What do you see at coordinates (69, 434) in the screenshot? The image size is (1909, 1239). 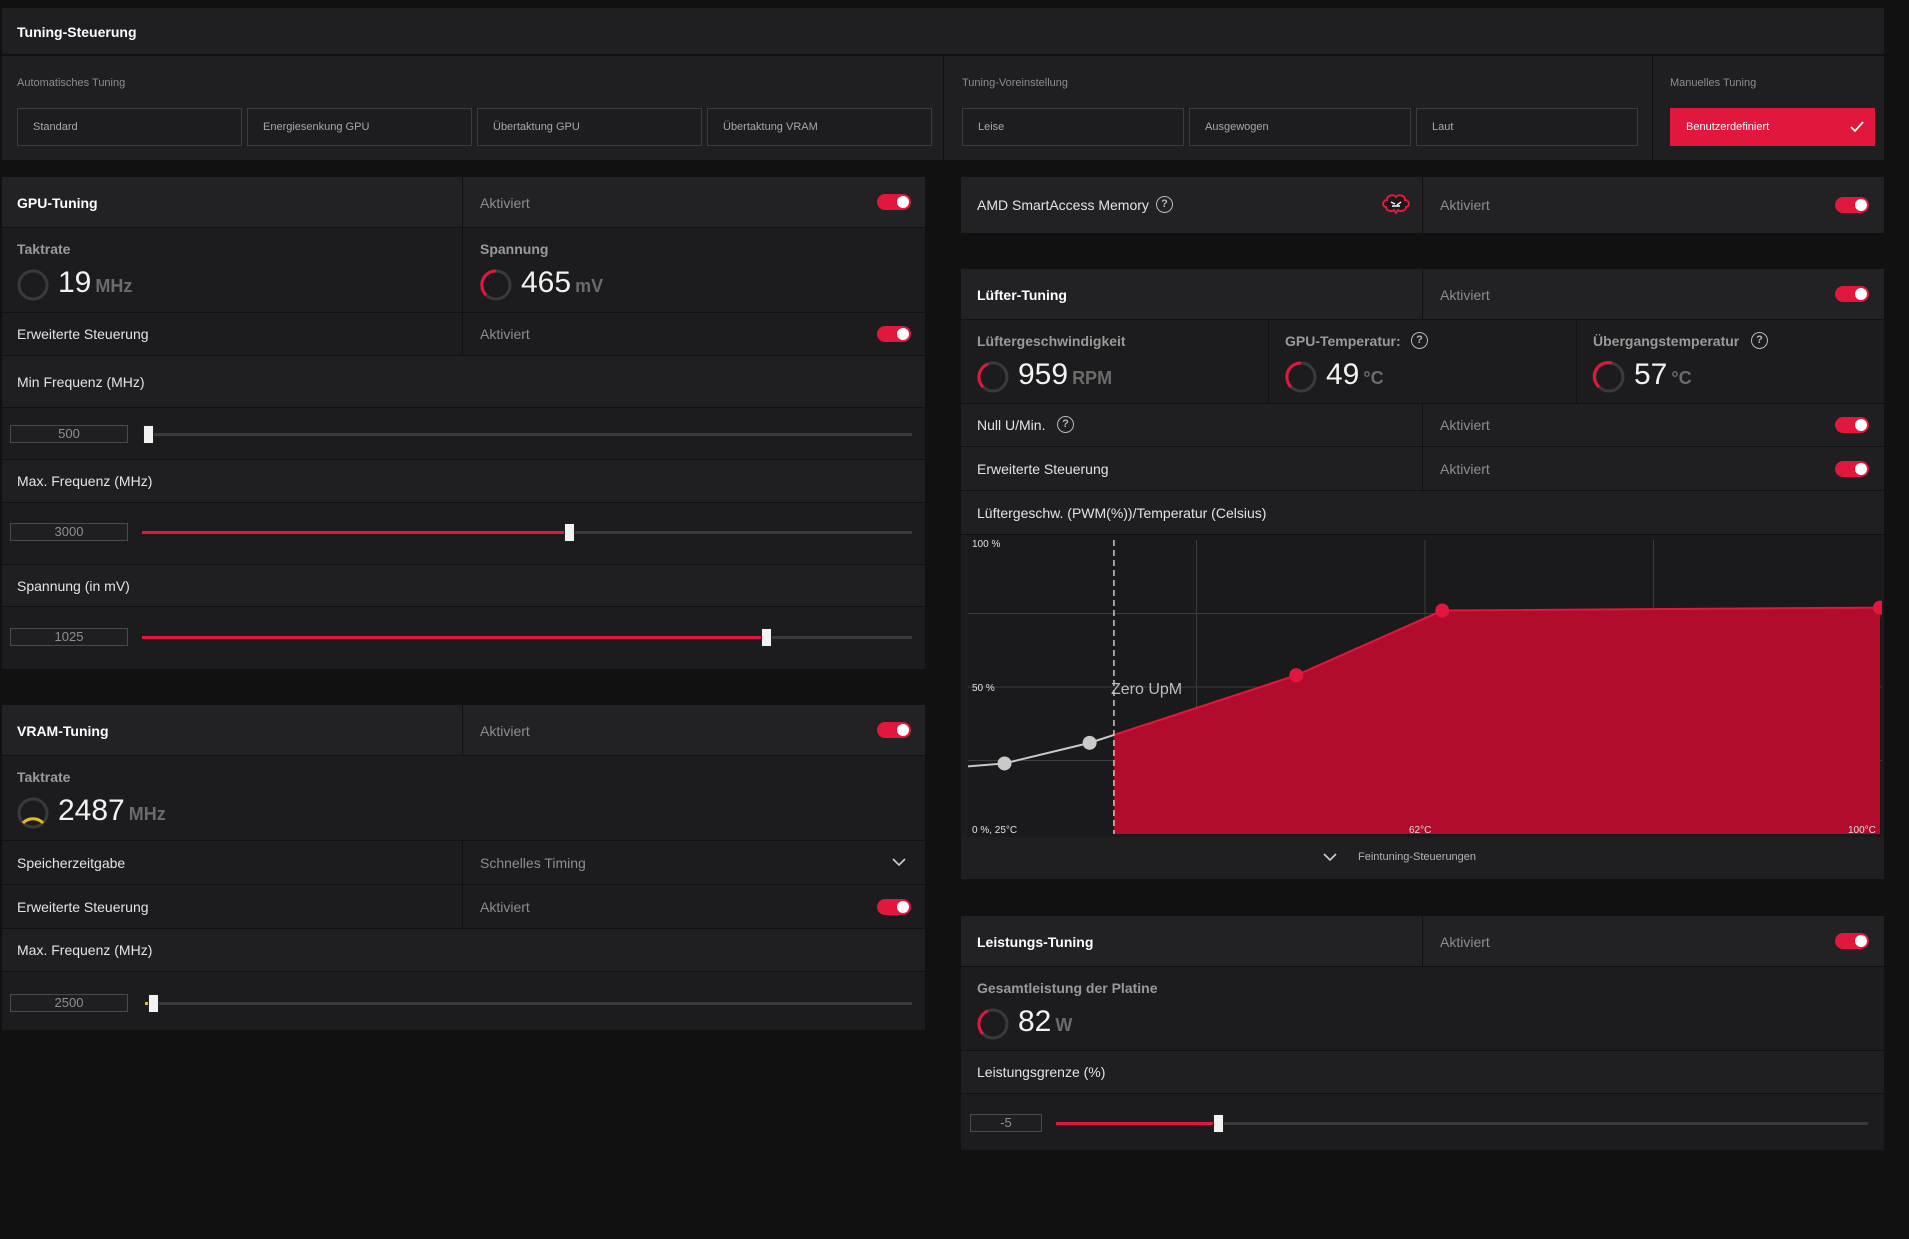 I see `gpu-min-freq-input: 500` at bounding box center [69, 434].